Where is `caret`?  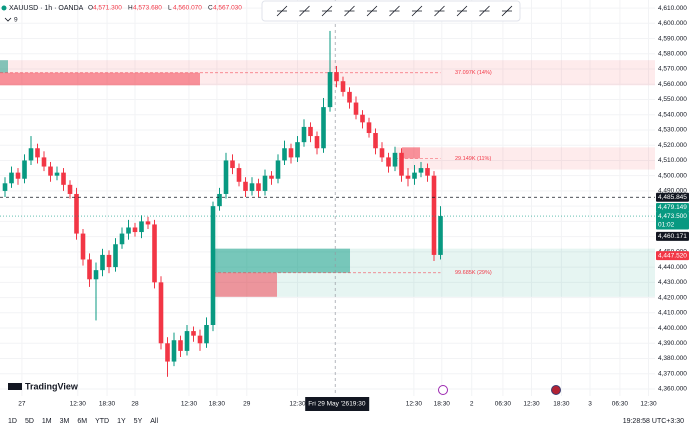
caret is located at coordinates (8, 19).